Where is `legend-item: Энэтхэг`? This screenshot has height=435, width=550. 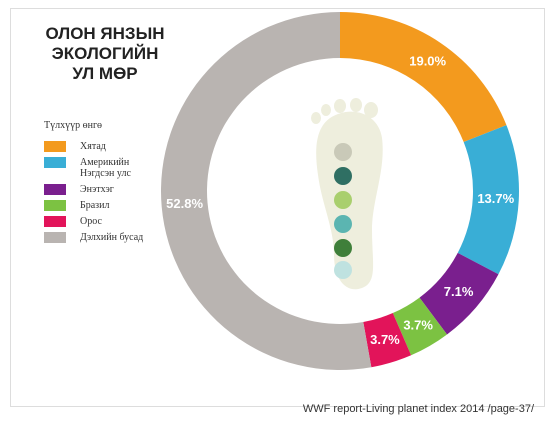 legend-item: Энэтхэг is located at coordinates (109, 189).